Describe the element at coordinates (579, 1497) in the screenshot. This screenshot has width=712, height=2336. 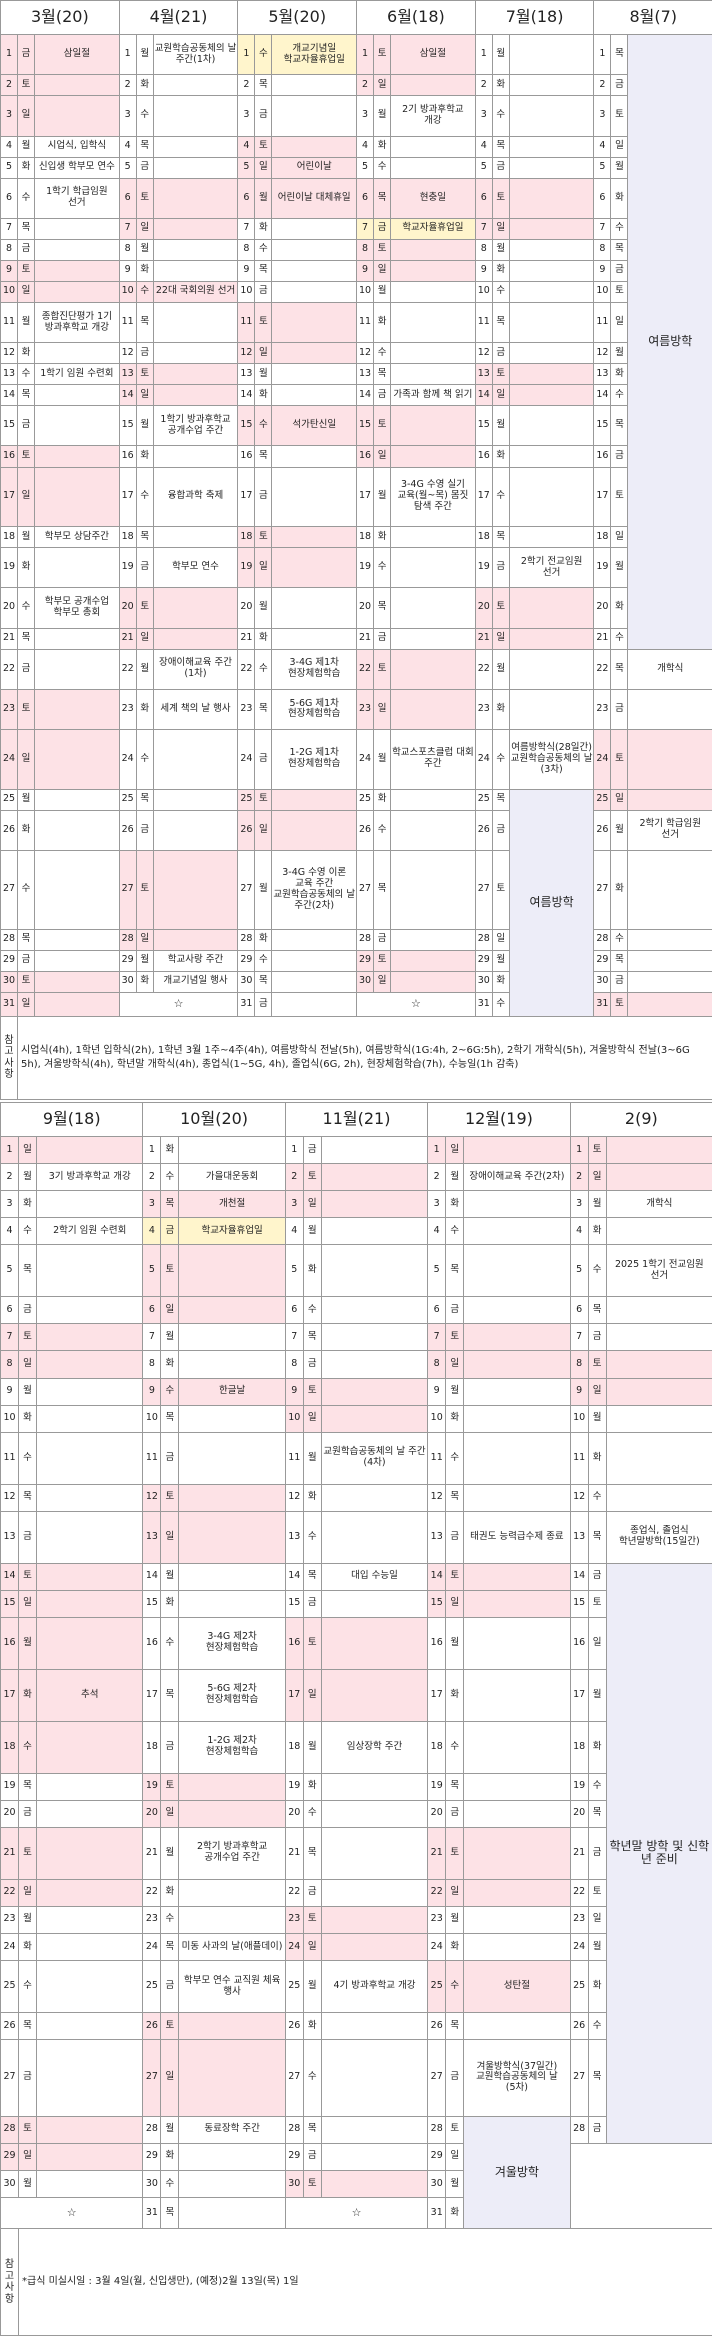
I see `day-number: 12` at that location.